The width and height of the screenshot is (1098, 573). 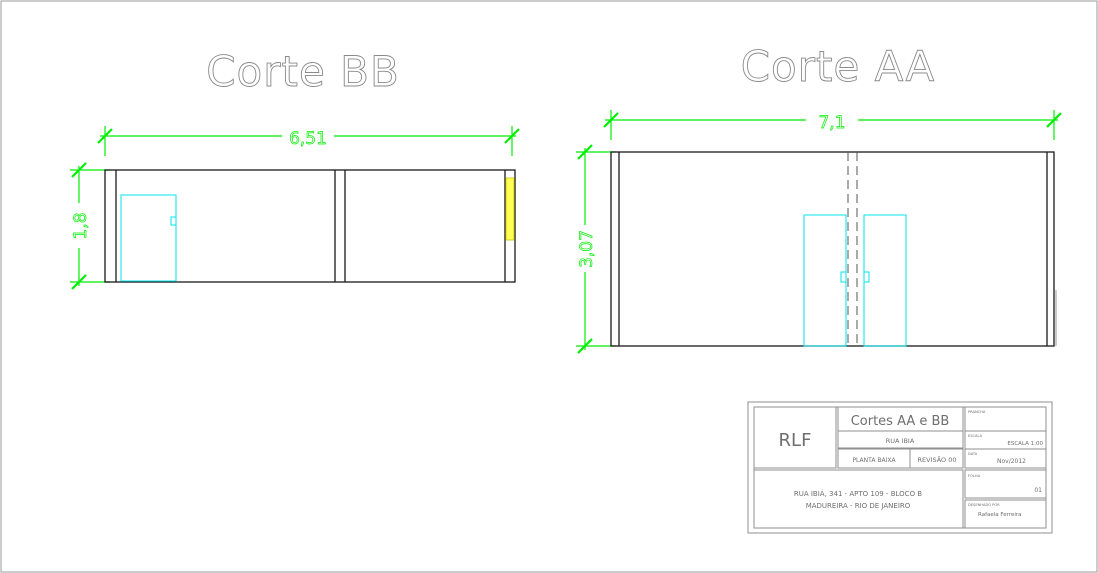 What do you see at coordinates (973, 454) in the screenshot?
I see `date-label: DATA` at bounding box center [973, 454].